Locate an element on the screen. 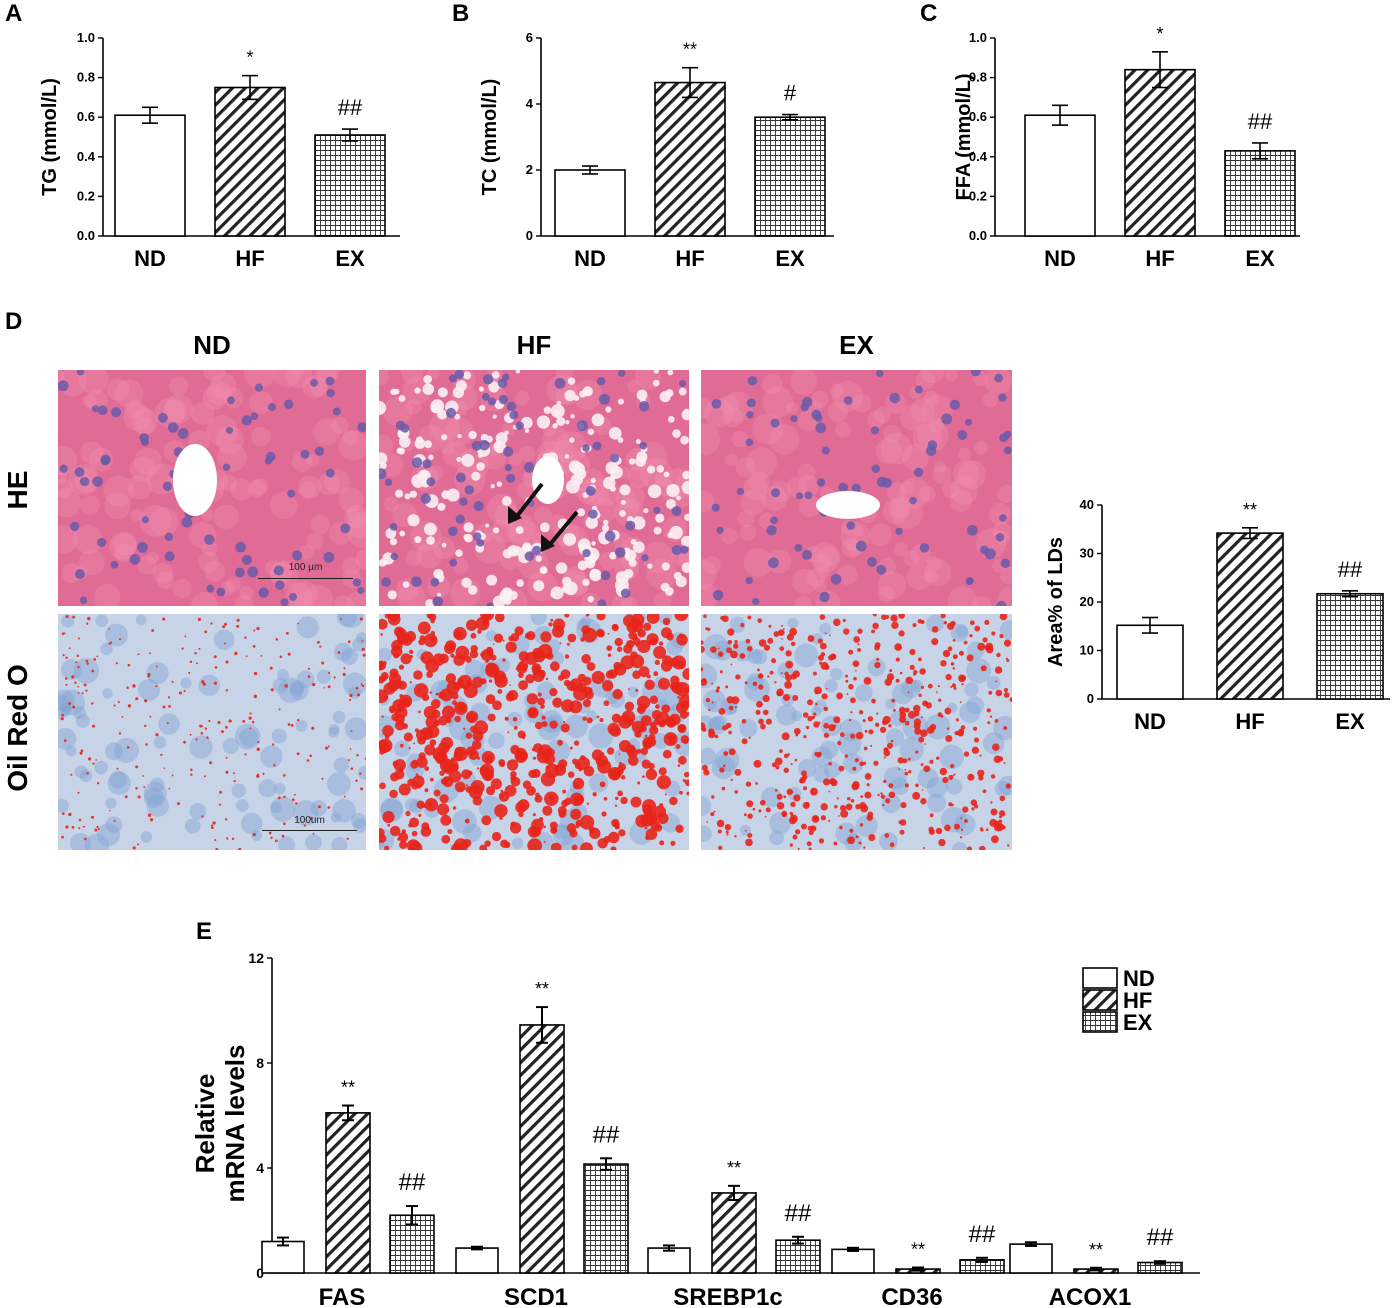  y-axis-label-line2: mRNA levels is located at coordinates (235, 1124).